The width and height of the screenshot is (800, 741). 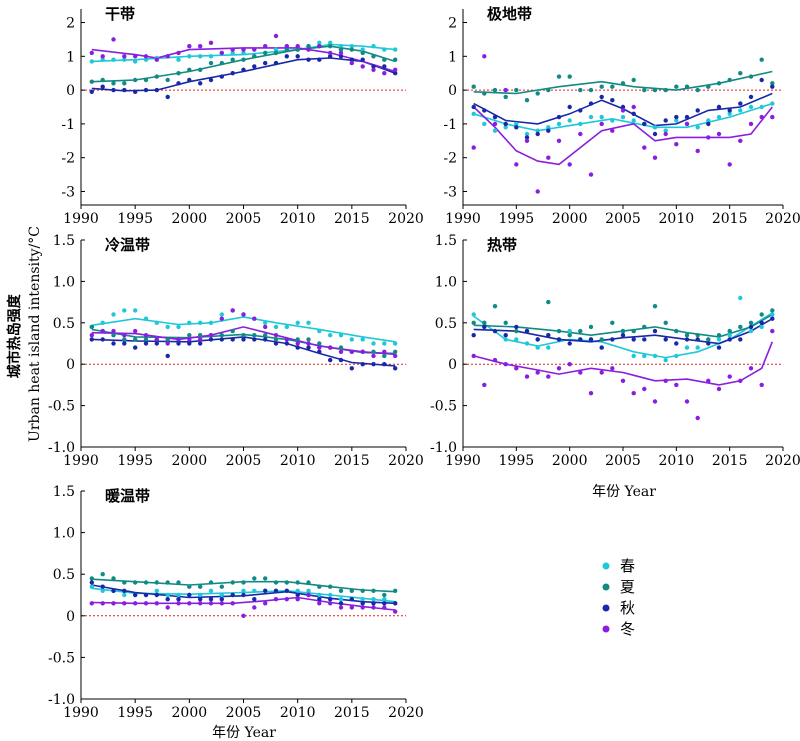 I want to click on x-tick-label: 2010, so click(x=298, y=713).